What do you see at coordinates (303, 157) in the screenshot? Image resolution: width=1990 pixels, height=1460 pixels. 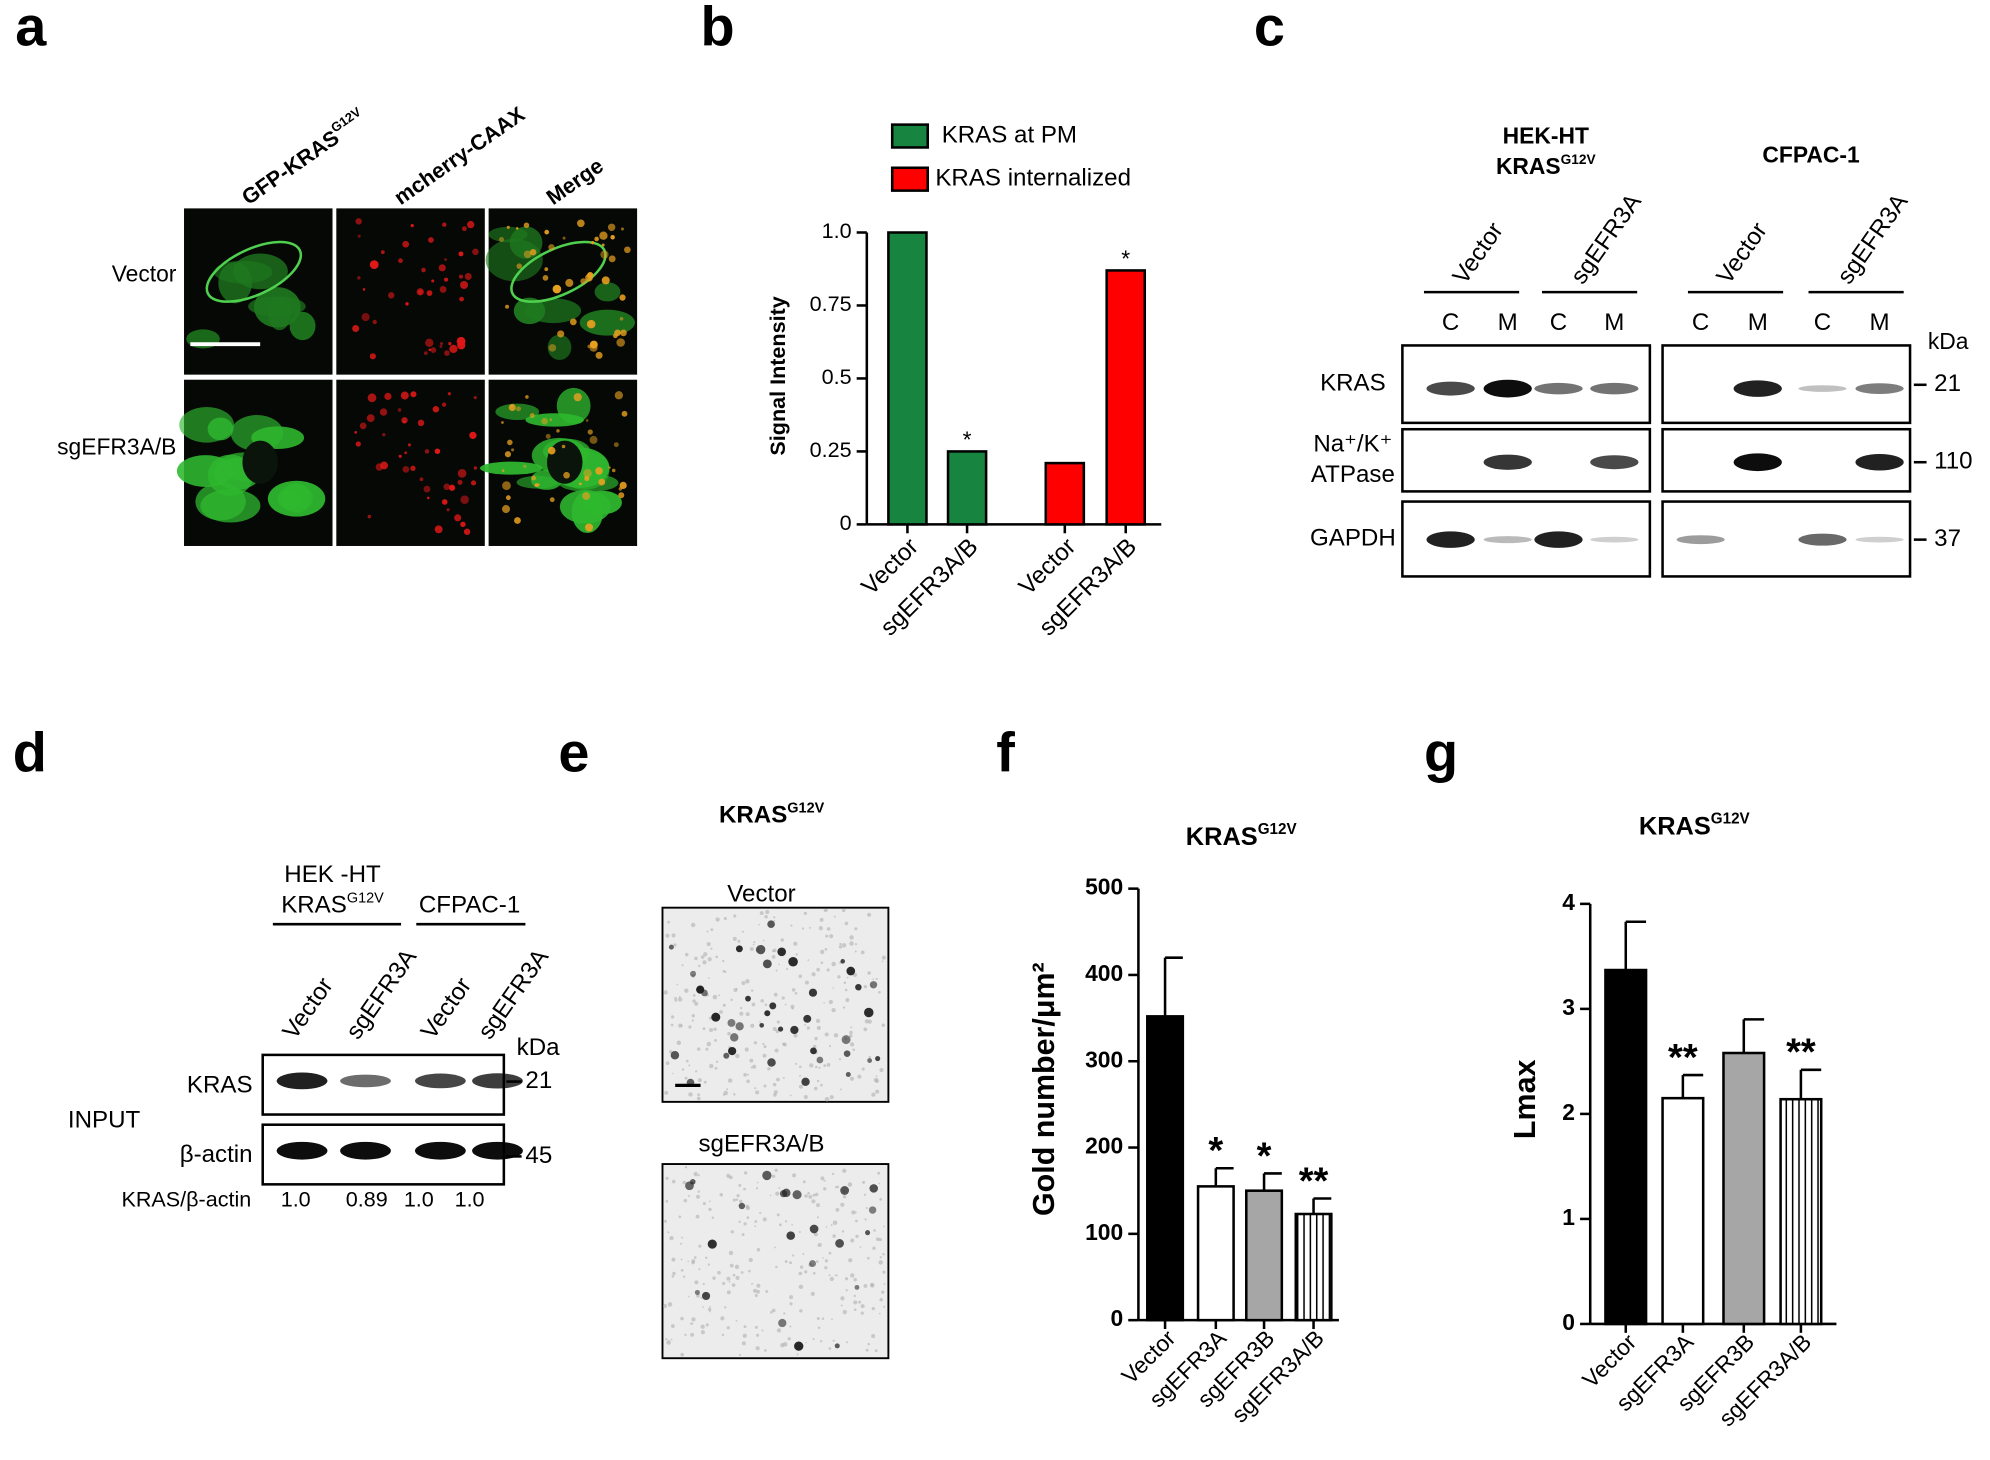 I see `column-label: GFP-KRASG12V` at bounding box center [303, 157].